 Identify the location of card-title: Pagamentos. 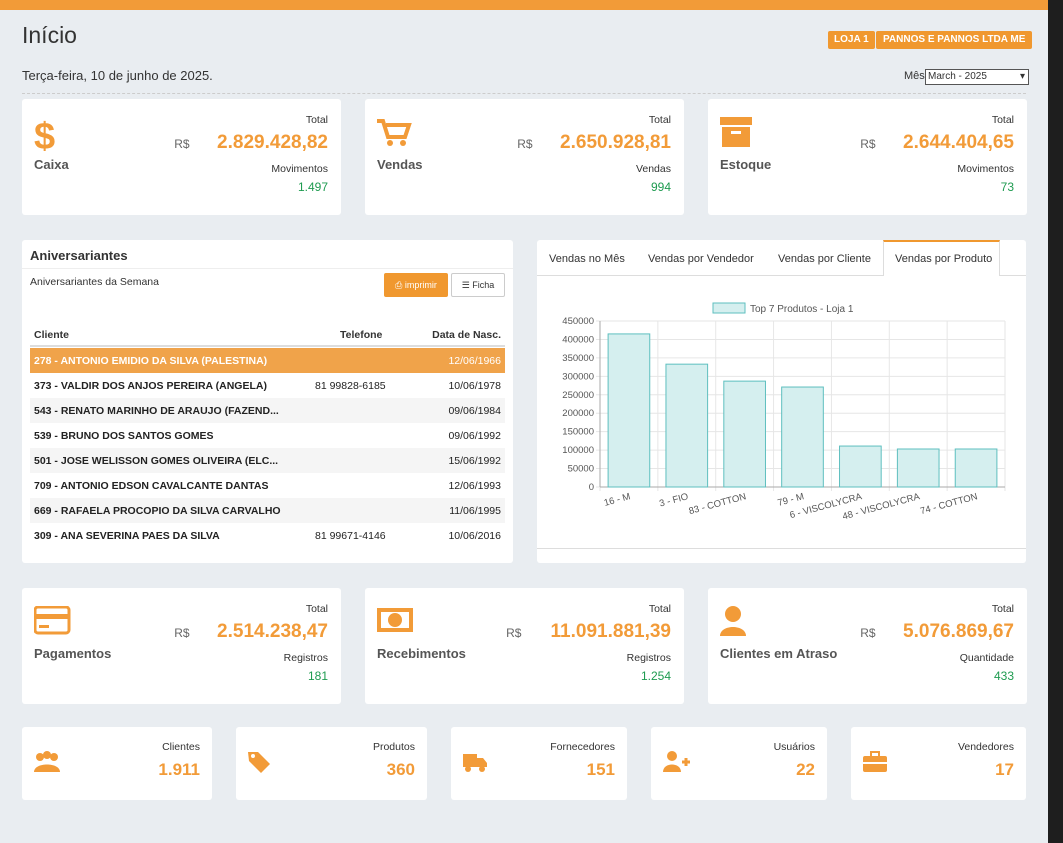
(72, 653).